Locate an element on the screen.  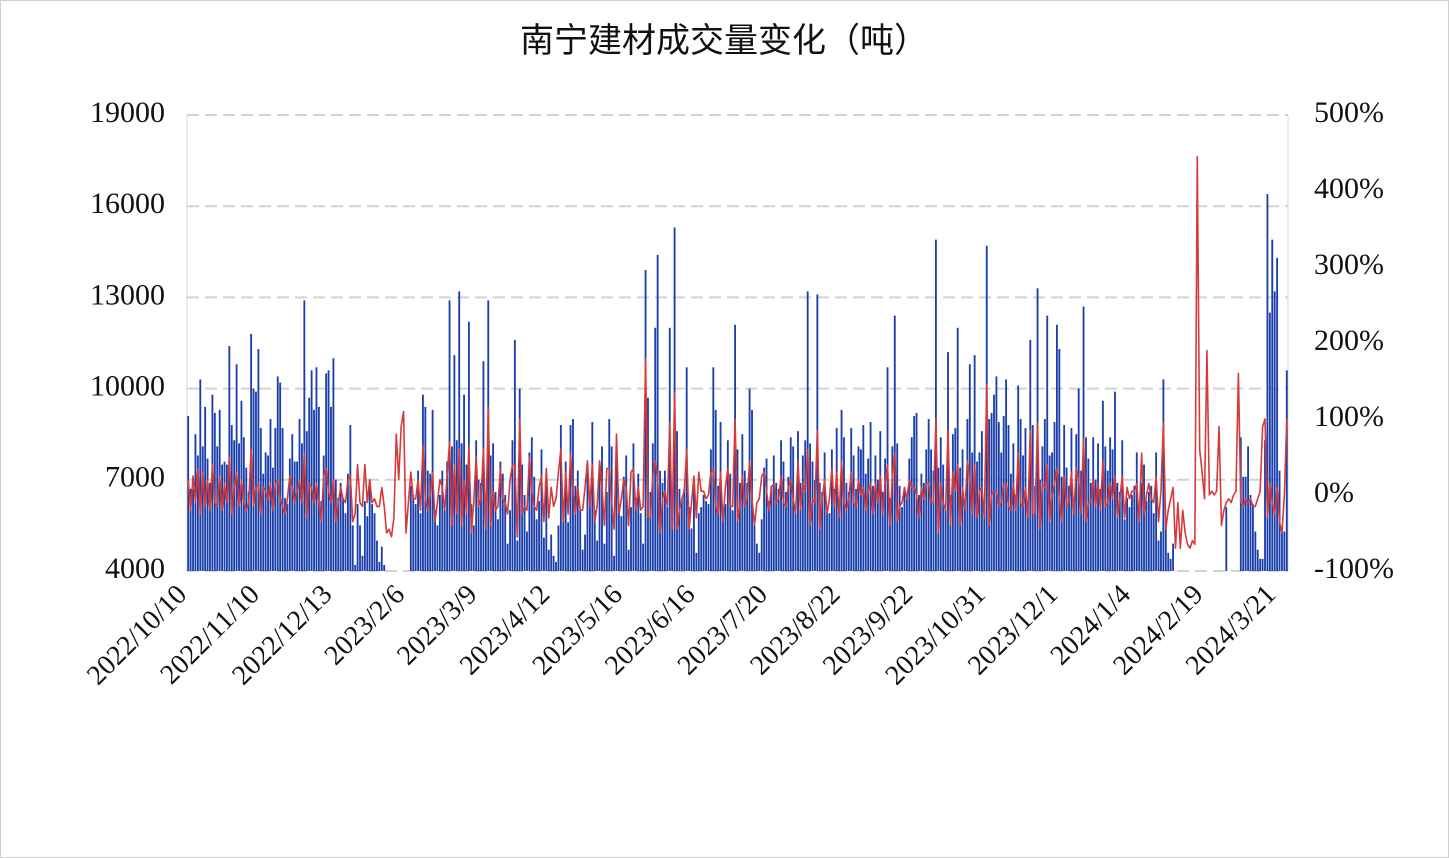
y2-tick-label: 200% is located at coordinates (1349, 340).